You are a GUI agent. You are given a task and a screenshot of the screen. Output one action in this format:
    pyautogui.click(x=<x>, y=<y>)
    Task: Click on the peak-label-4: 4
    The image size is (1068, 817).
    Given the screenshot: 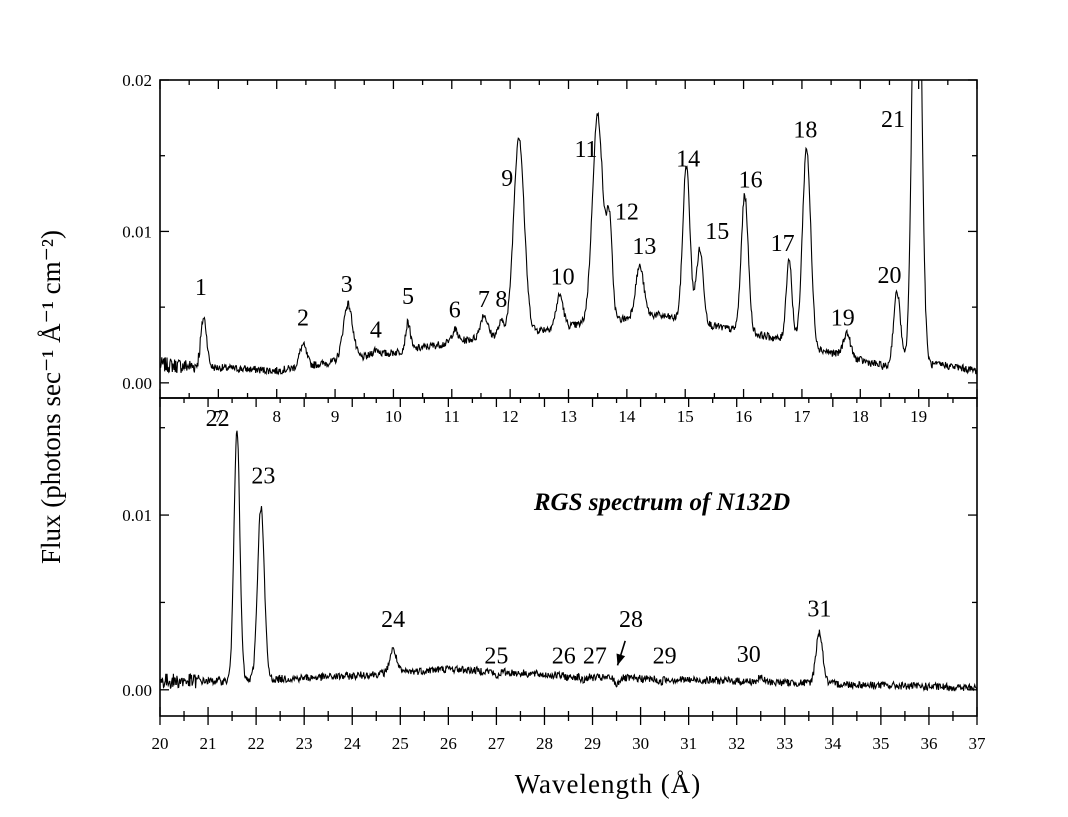 What is the action you would take?
    pyautogui.click(x=376, y=330)
    